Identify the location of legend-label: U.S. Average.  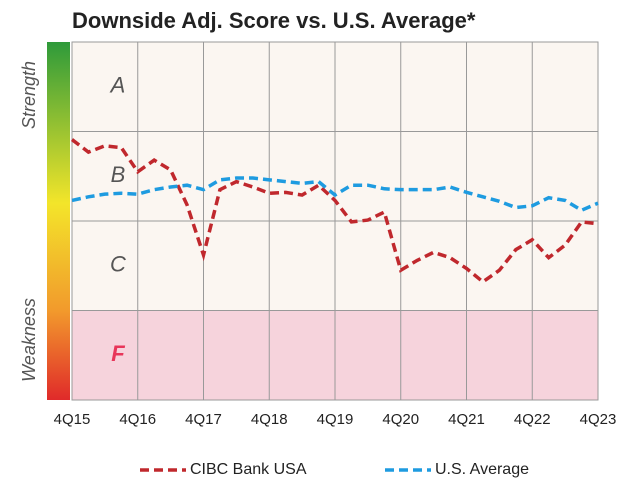
(482, 469).